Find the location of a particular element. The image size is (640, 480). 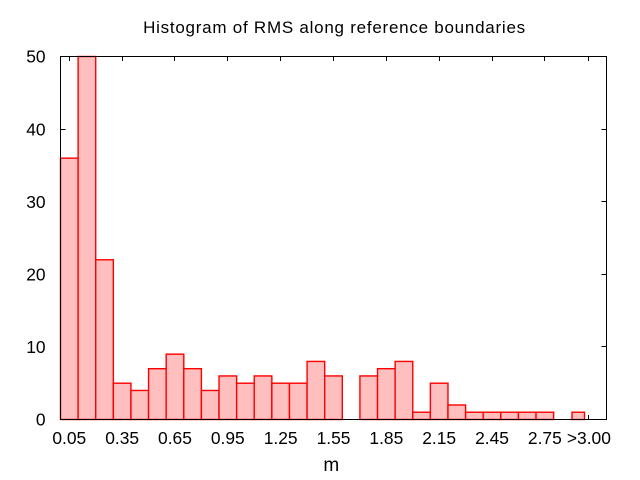

svg-text: 1.85 is located at coordinates (386, 438).